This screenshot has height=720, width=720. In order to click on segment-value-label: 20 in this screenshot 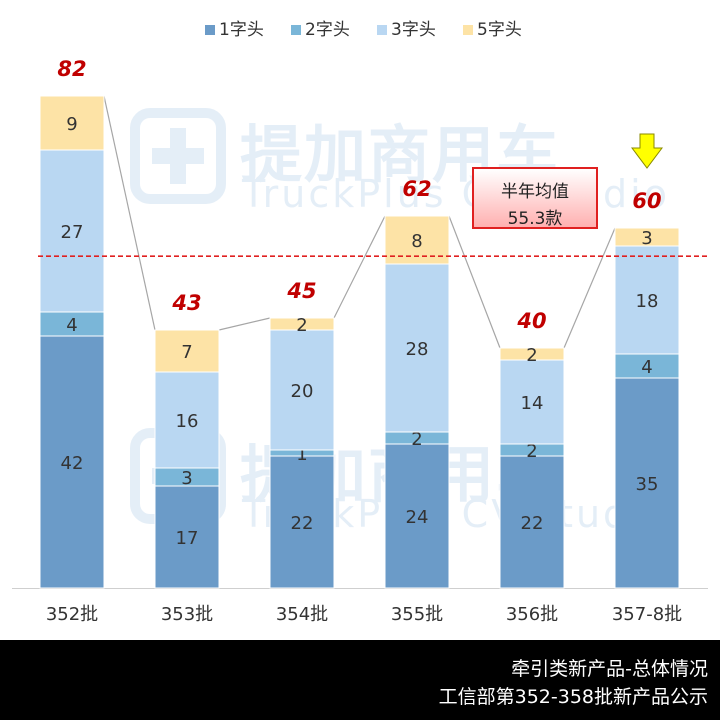, I will do `click(302, 391)`.